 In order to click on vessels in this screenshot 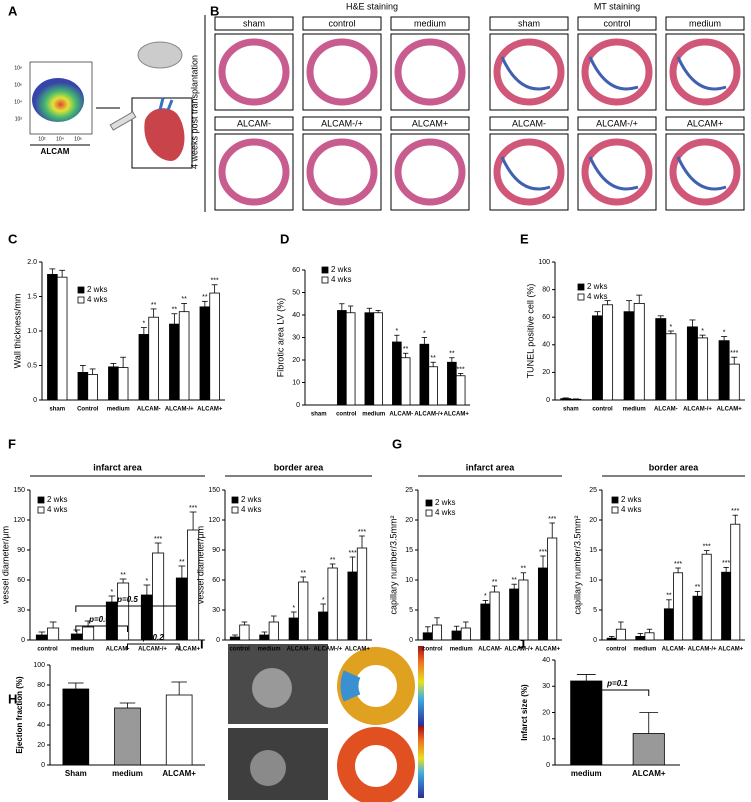, I will do `click(166, 104)`.